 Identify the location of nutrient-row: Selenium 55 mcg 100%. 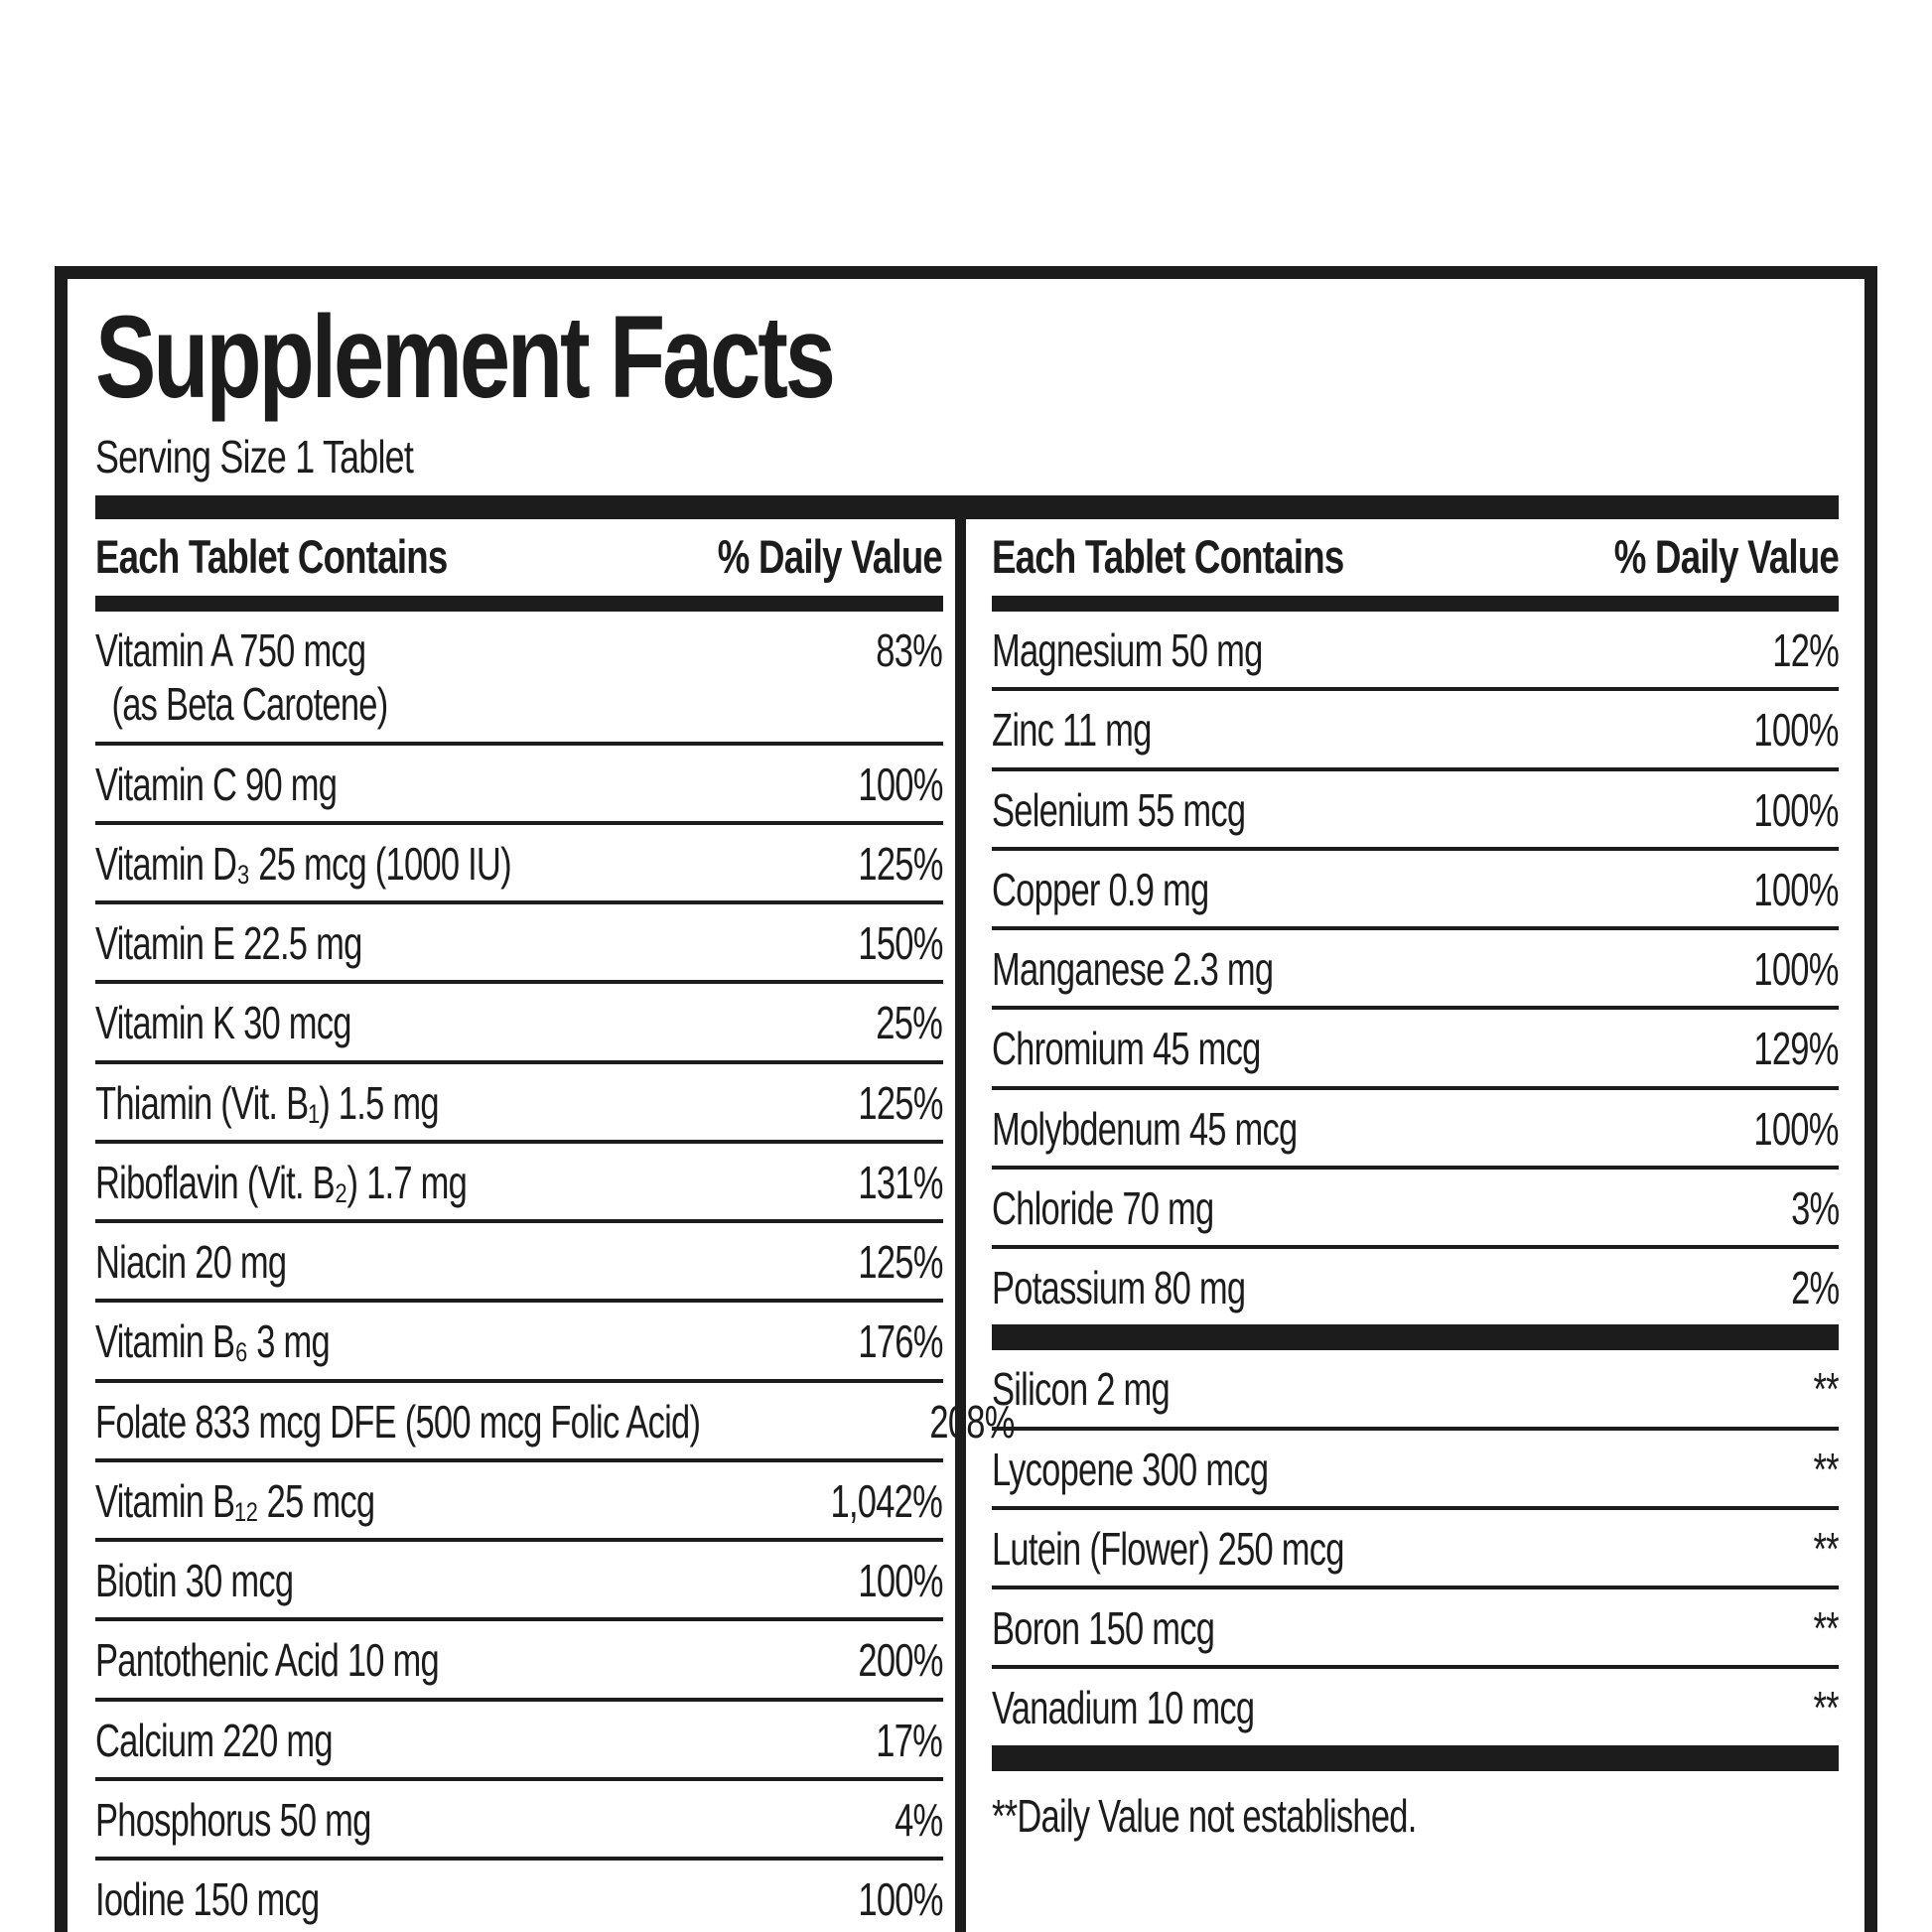
(1416, 811).